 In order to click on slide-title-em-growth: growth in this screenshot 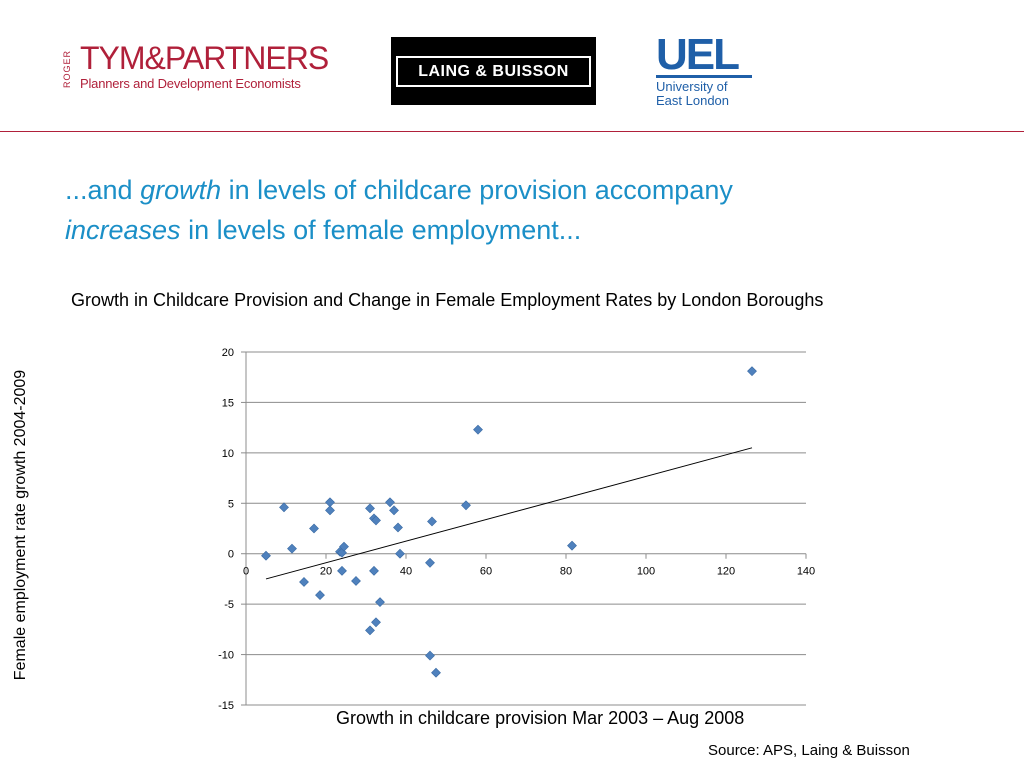, I will do `click(181, 190)`.